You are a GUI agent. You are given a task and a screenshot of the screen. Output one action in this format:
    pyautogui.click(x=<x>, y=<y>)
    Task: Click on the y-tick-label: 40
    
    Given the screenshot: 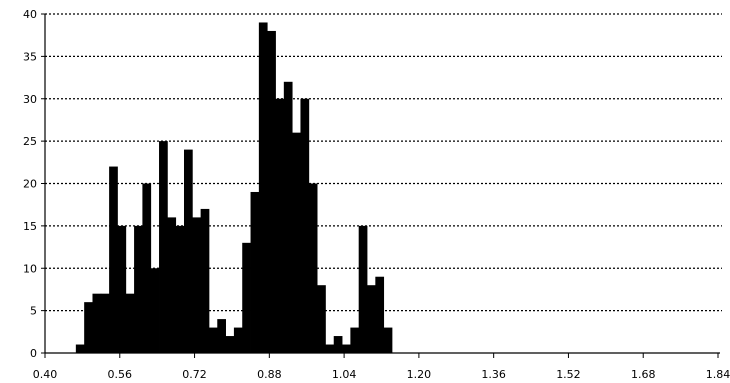 What is the action you would take?
    pyautogui.click(x=30, y=14)
    